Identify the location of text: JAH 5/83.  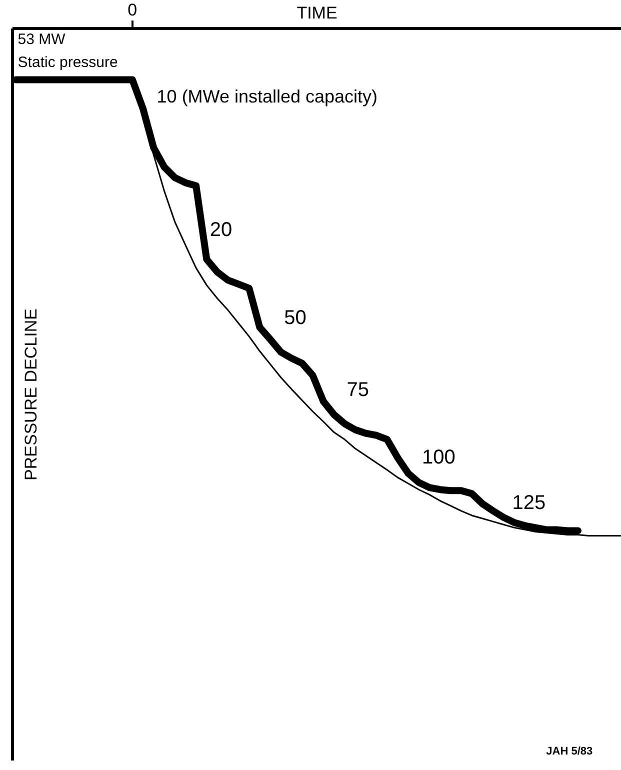
(569, 751).